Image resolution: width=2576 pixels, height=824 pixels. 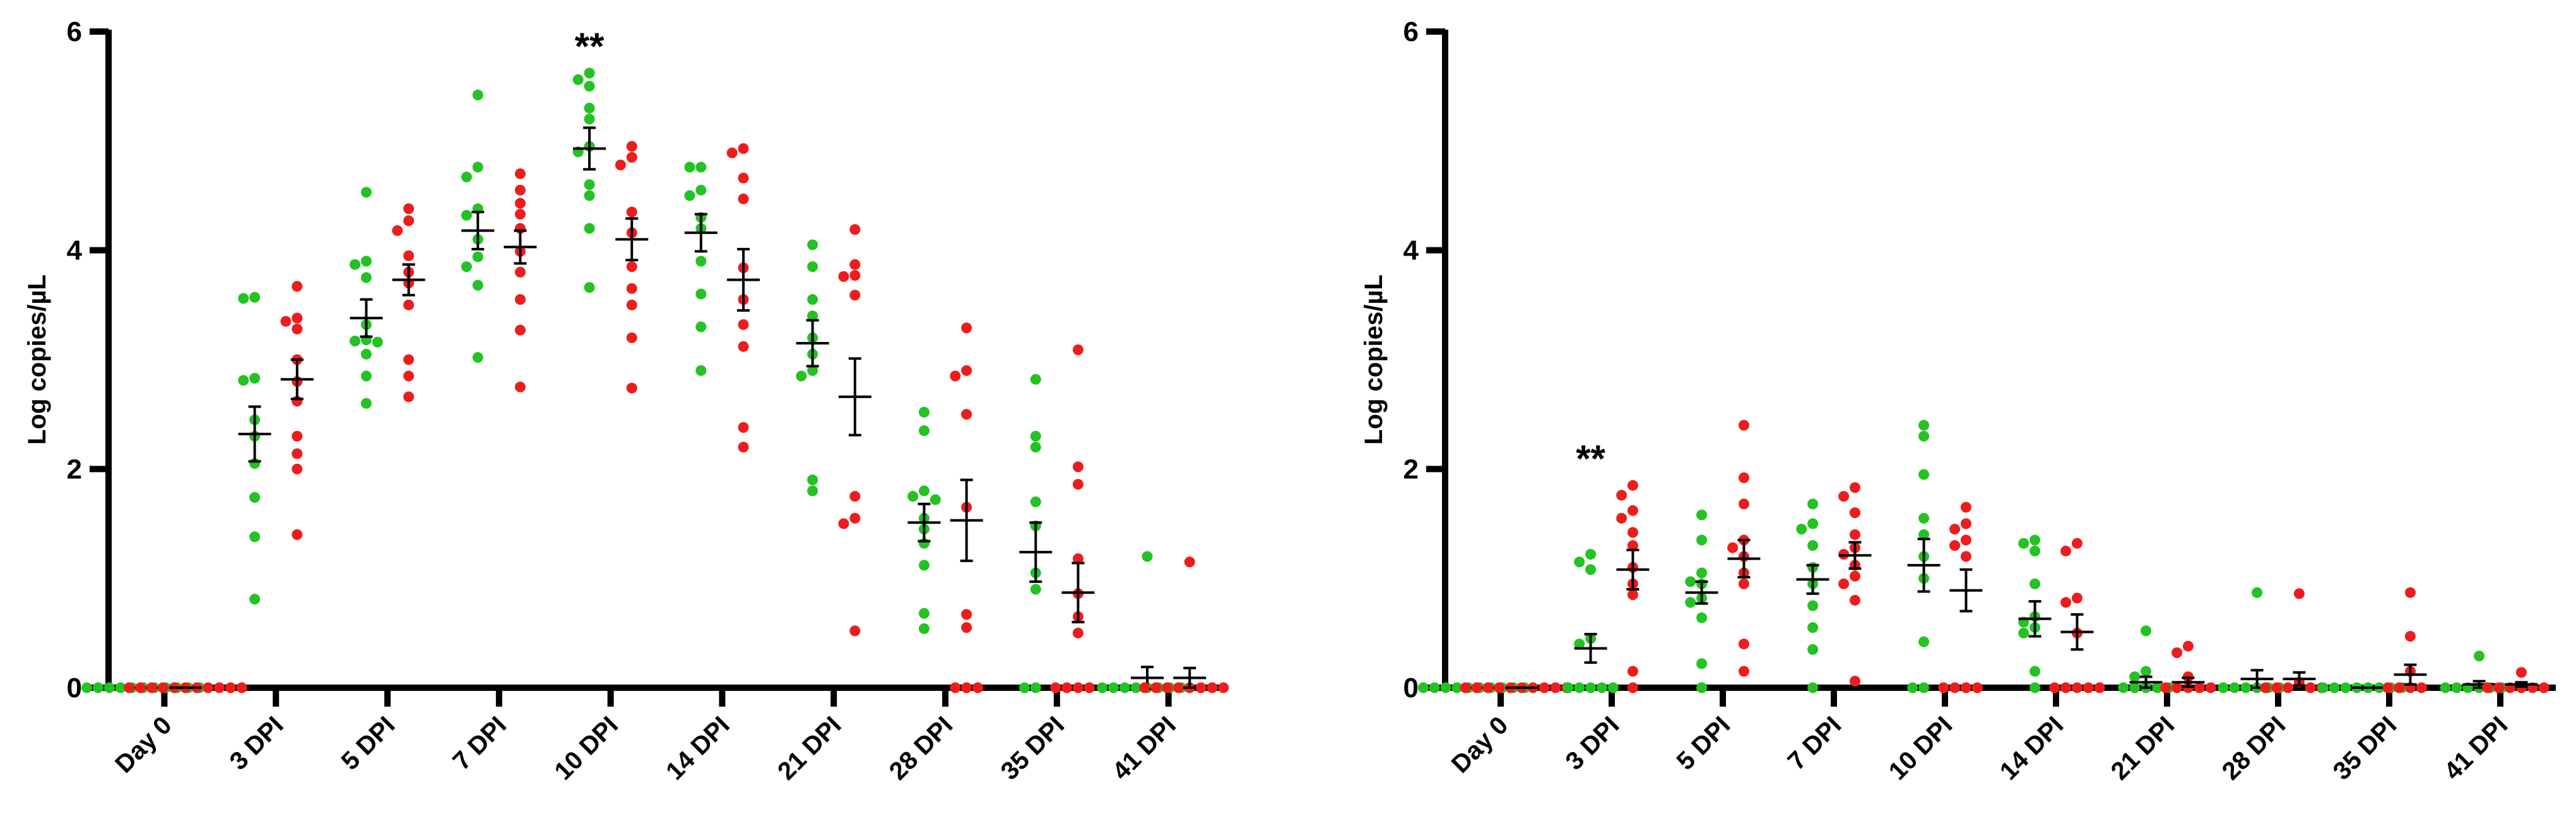 I want to click on x-tick-label: 5 DPI, so click(x=1704, y=743).